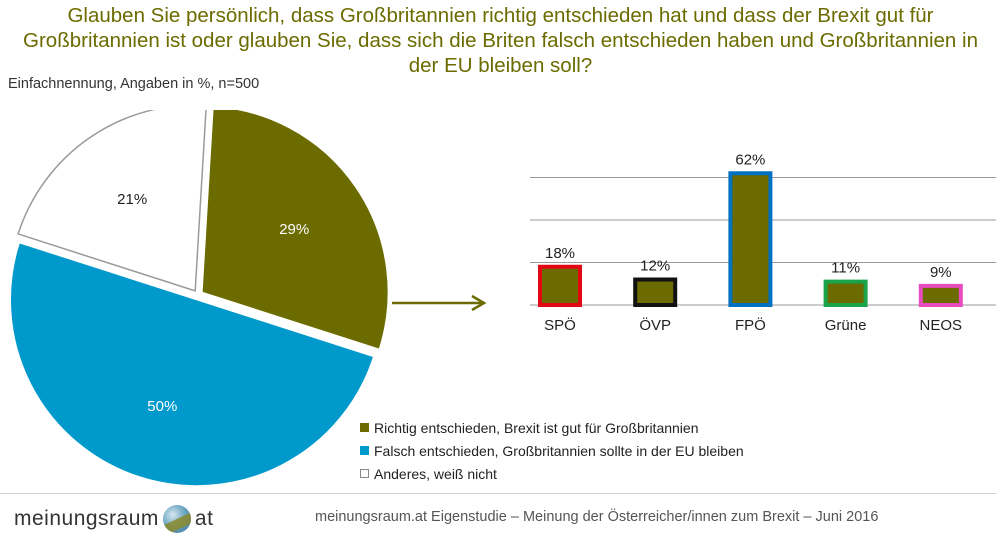  What do you see at coordinates (204, 518) in the screenshot?
I see `logo-text-right: at` at bounding box center [204, 518].